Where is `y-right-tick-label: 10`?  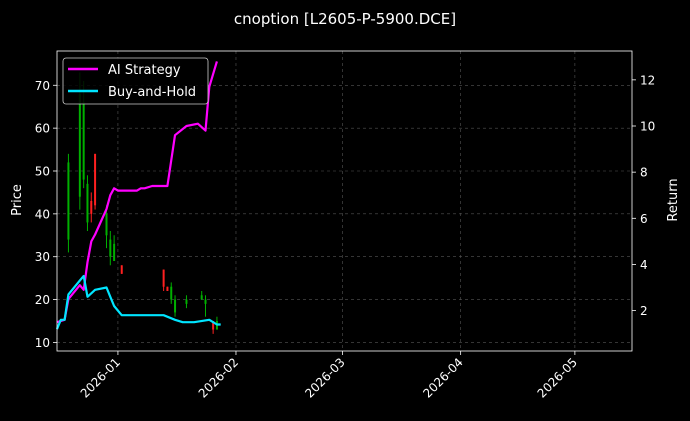 y-right-tick-label: 10 is located at coordinates (647, 127).